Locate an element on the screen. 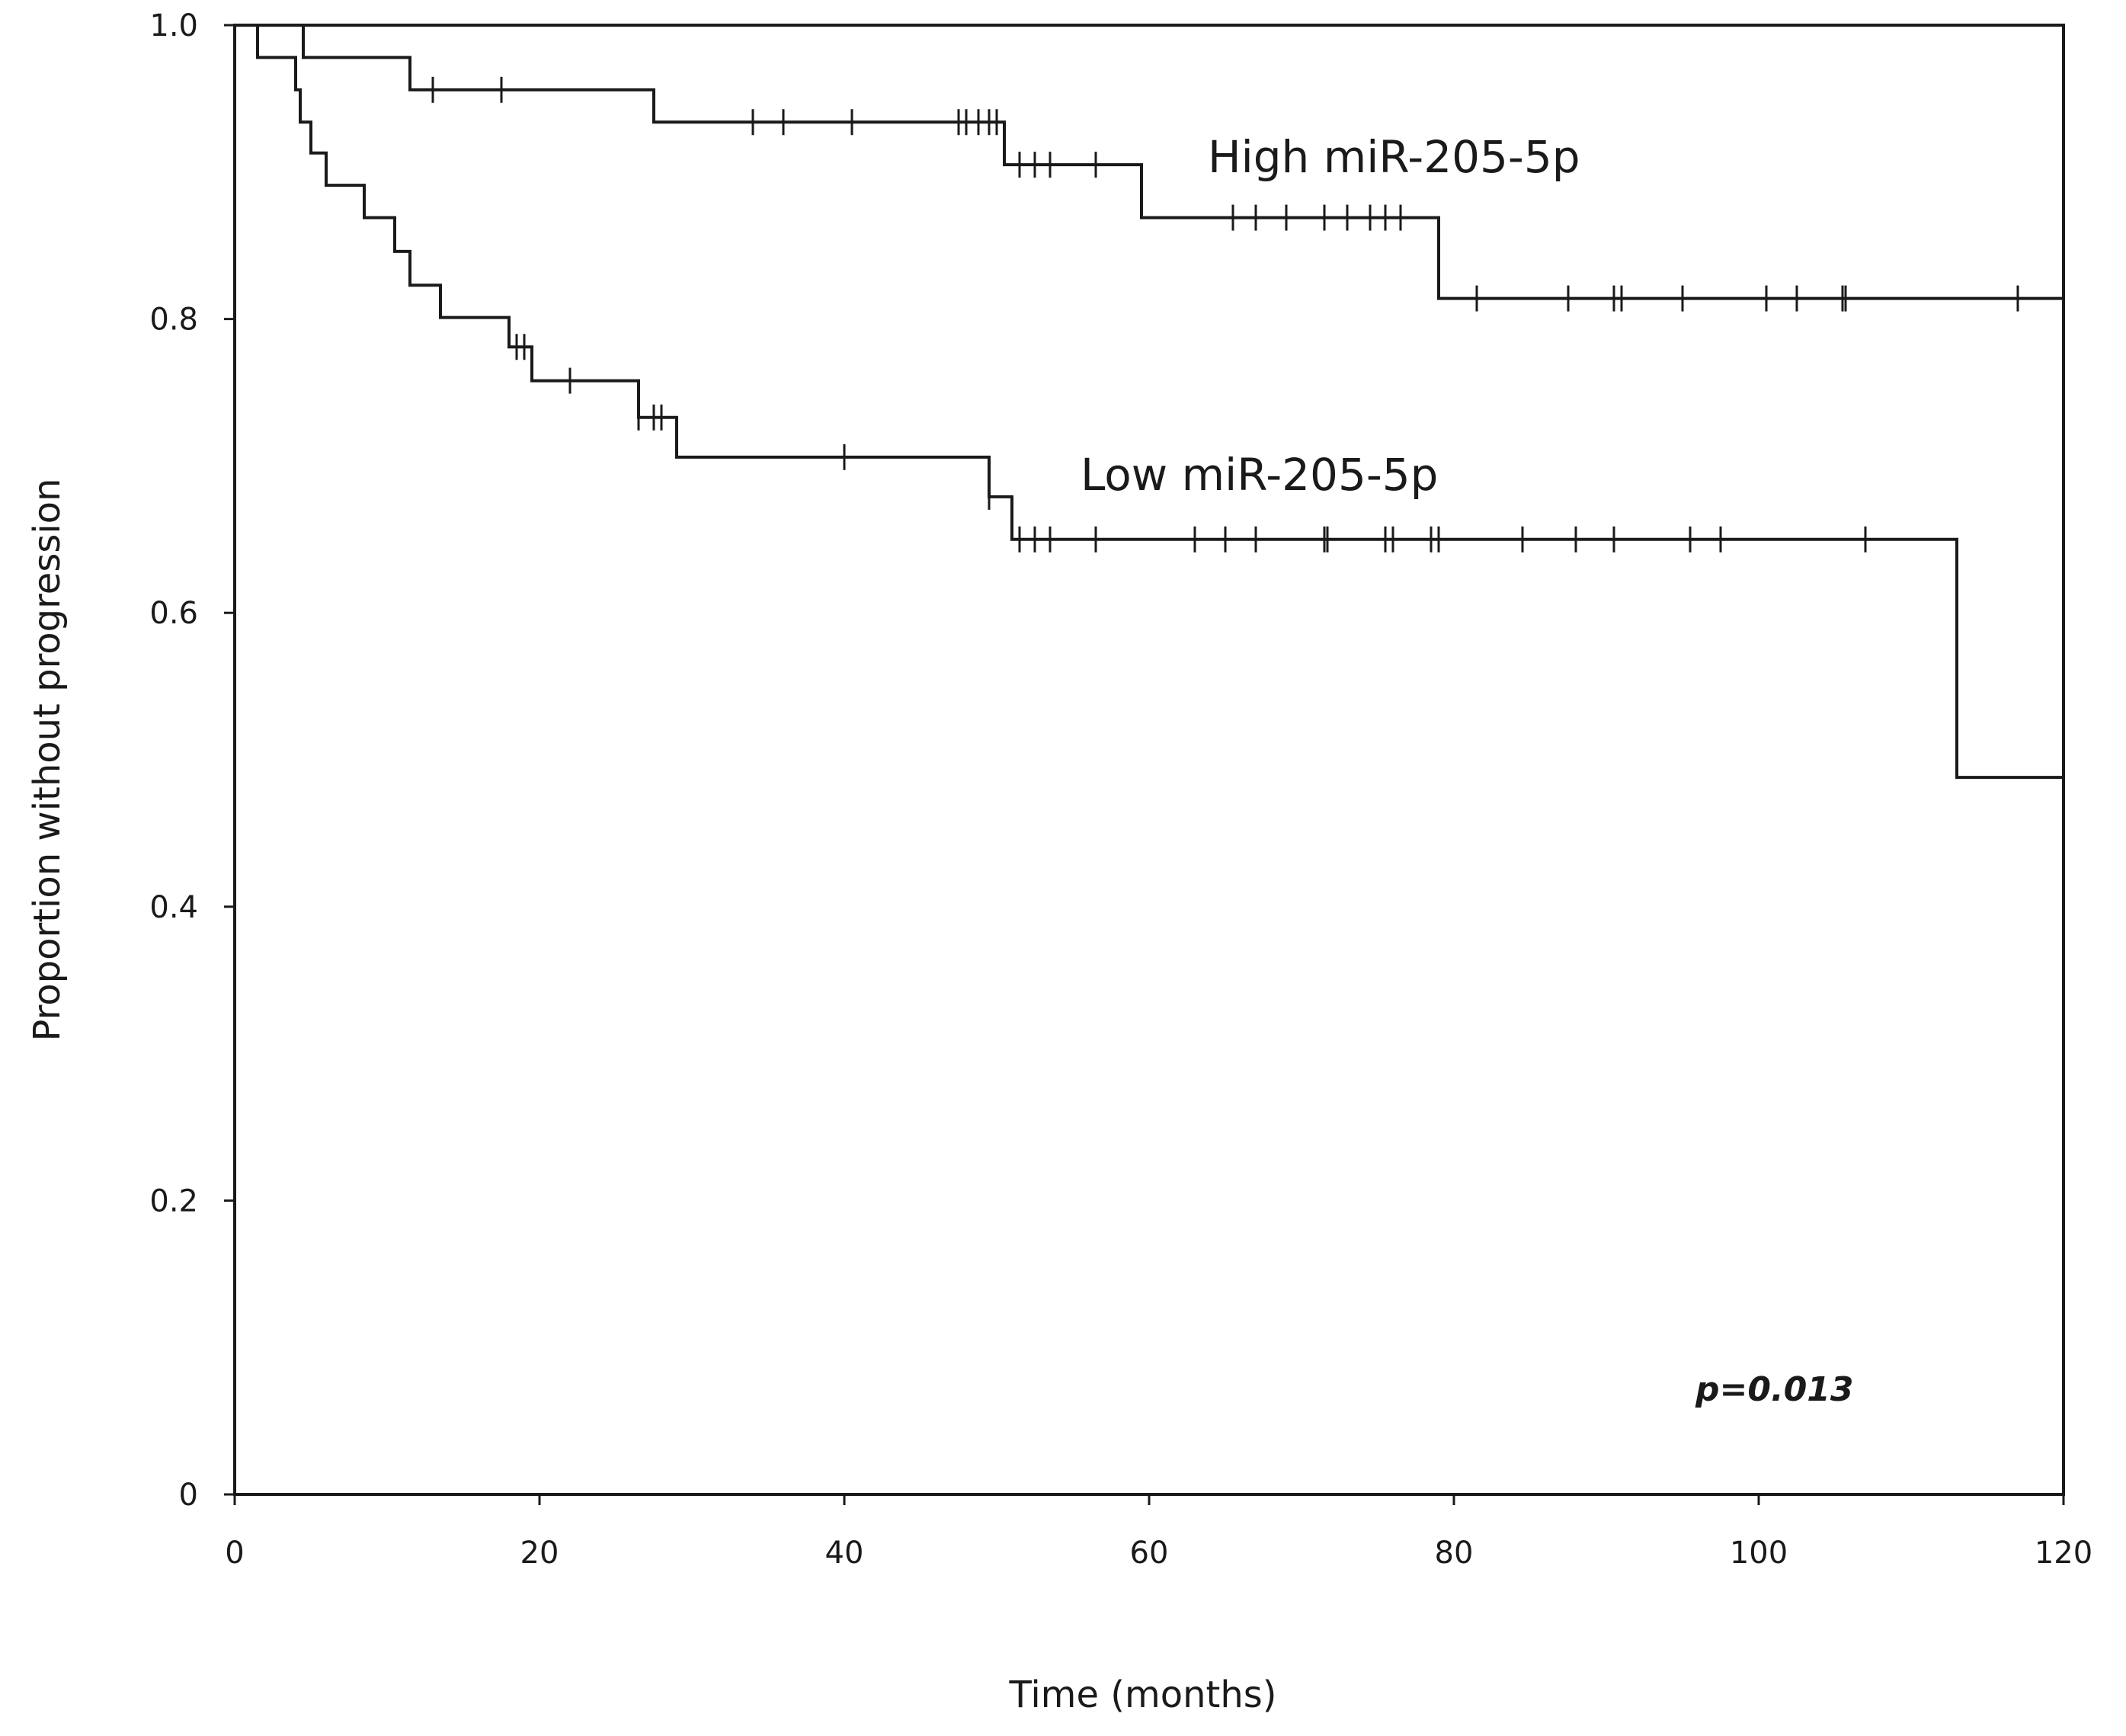  y-tick-label: 1.0 is located at coordinates (173, 25).